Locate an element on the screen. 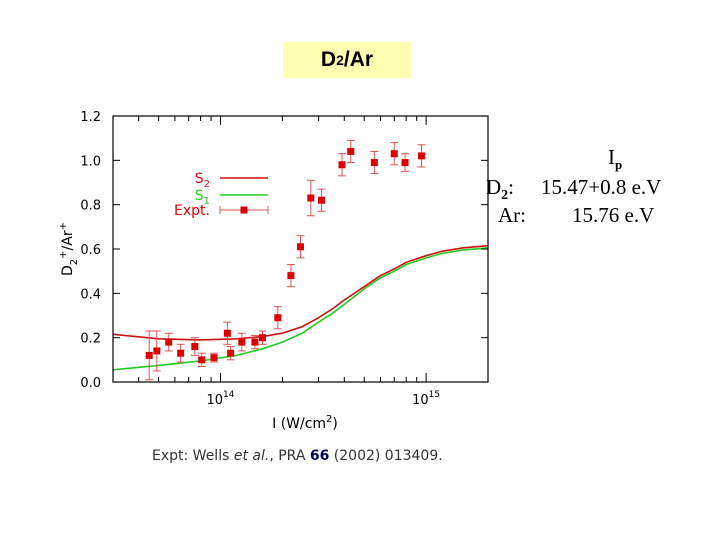 This screenshot has height=540, width=720. title-rest: /Ar is located at coordinates (358, 59).